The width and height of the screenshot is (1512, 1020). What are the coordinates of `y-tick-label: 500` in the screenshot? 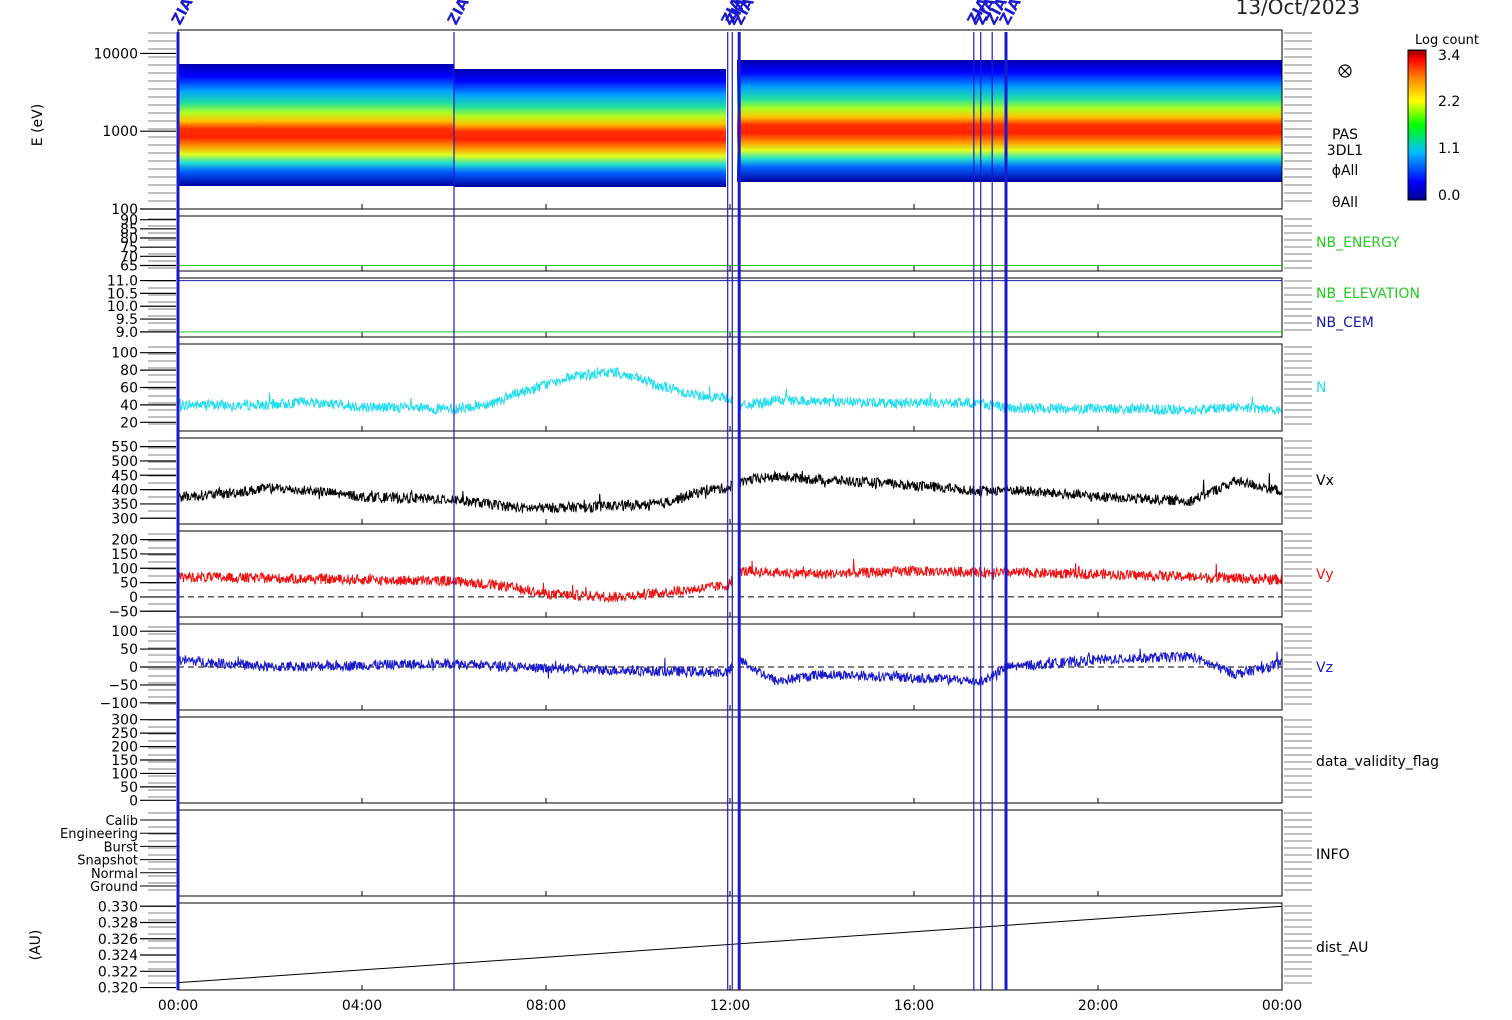 It's located at (124, 462).